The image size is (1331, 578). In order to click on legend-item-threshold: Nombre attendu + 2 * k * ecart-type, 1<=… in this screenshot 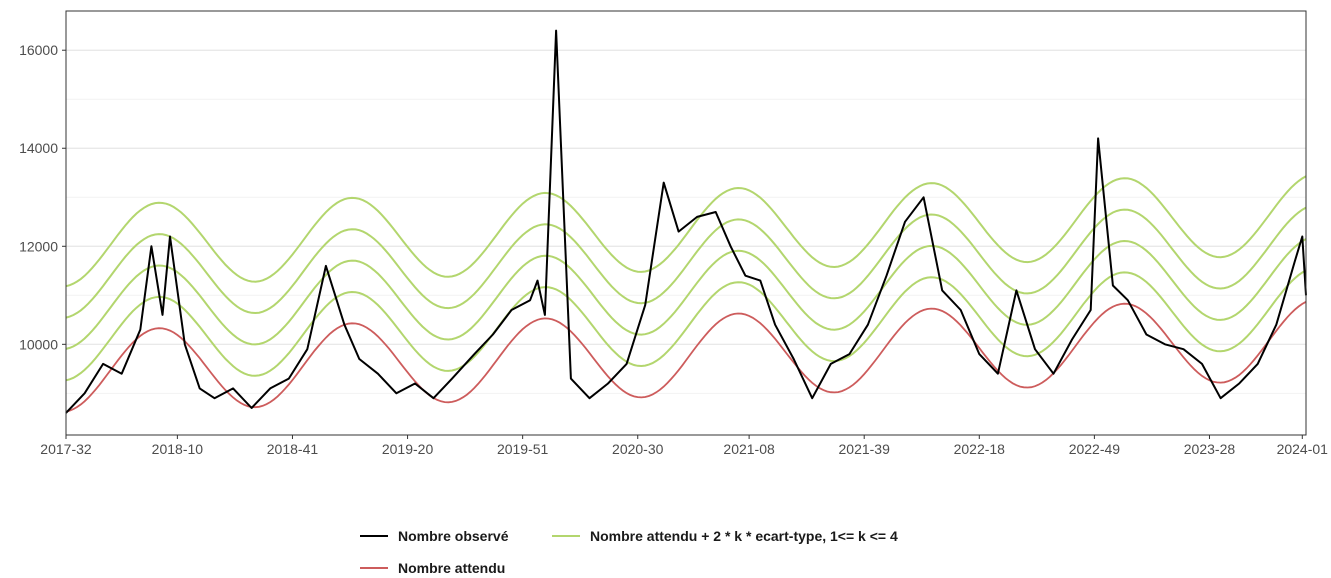, I will do `click(725, 536)`.